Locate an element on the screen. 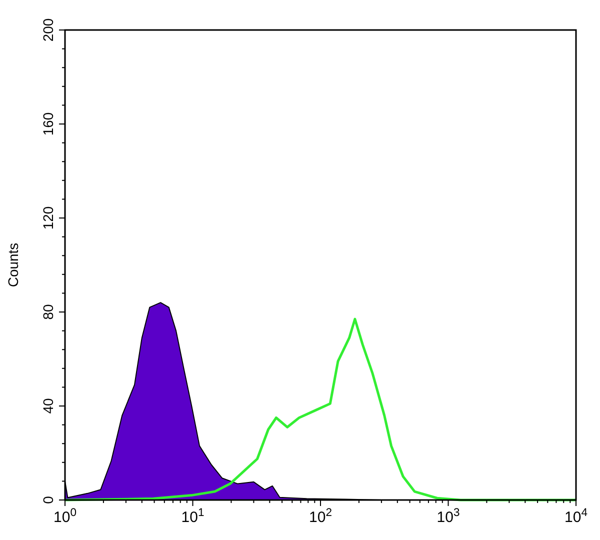 The width and height of the screenshot is (600, 540). y-tick-label: 160 is located at coordinates (48, 124).